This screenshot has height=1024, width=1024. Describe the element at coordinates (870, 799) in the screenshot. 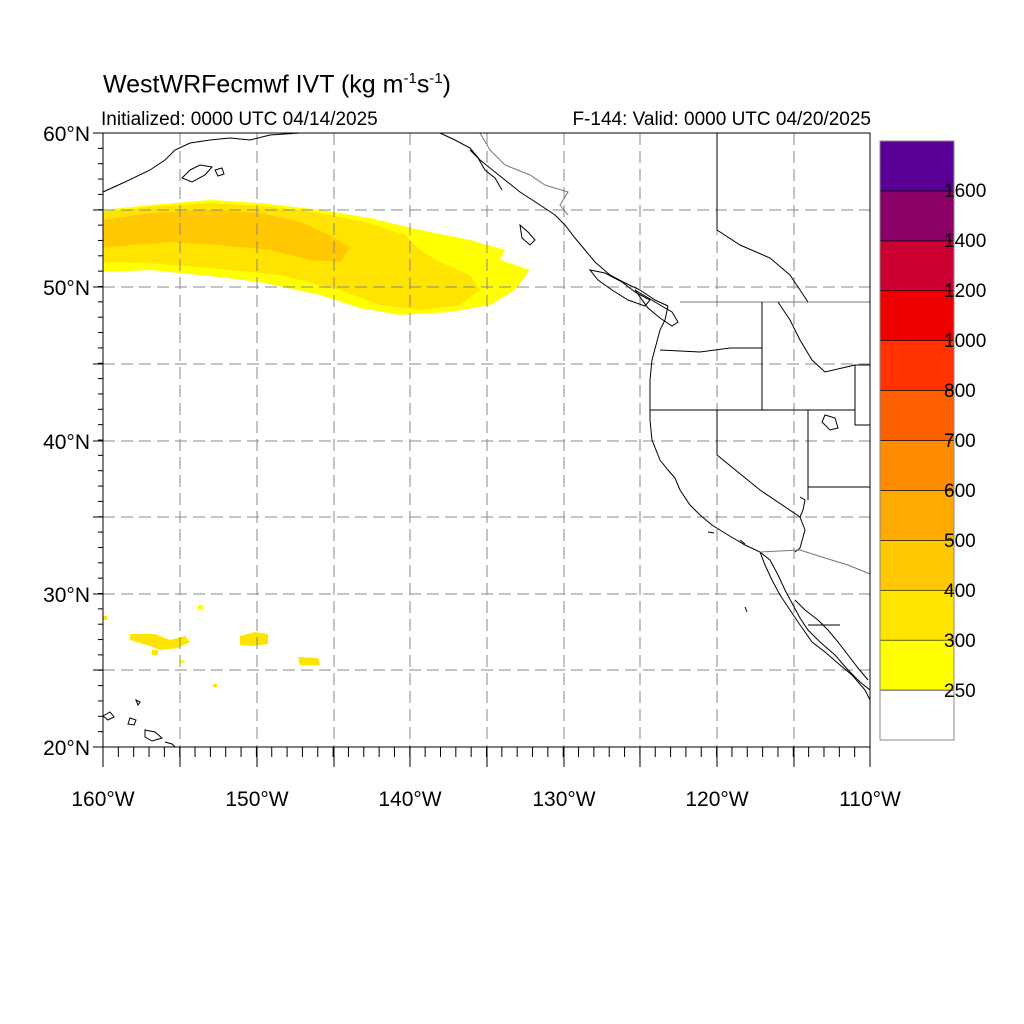

I see `lon-label-110: 110°W` at that location.